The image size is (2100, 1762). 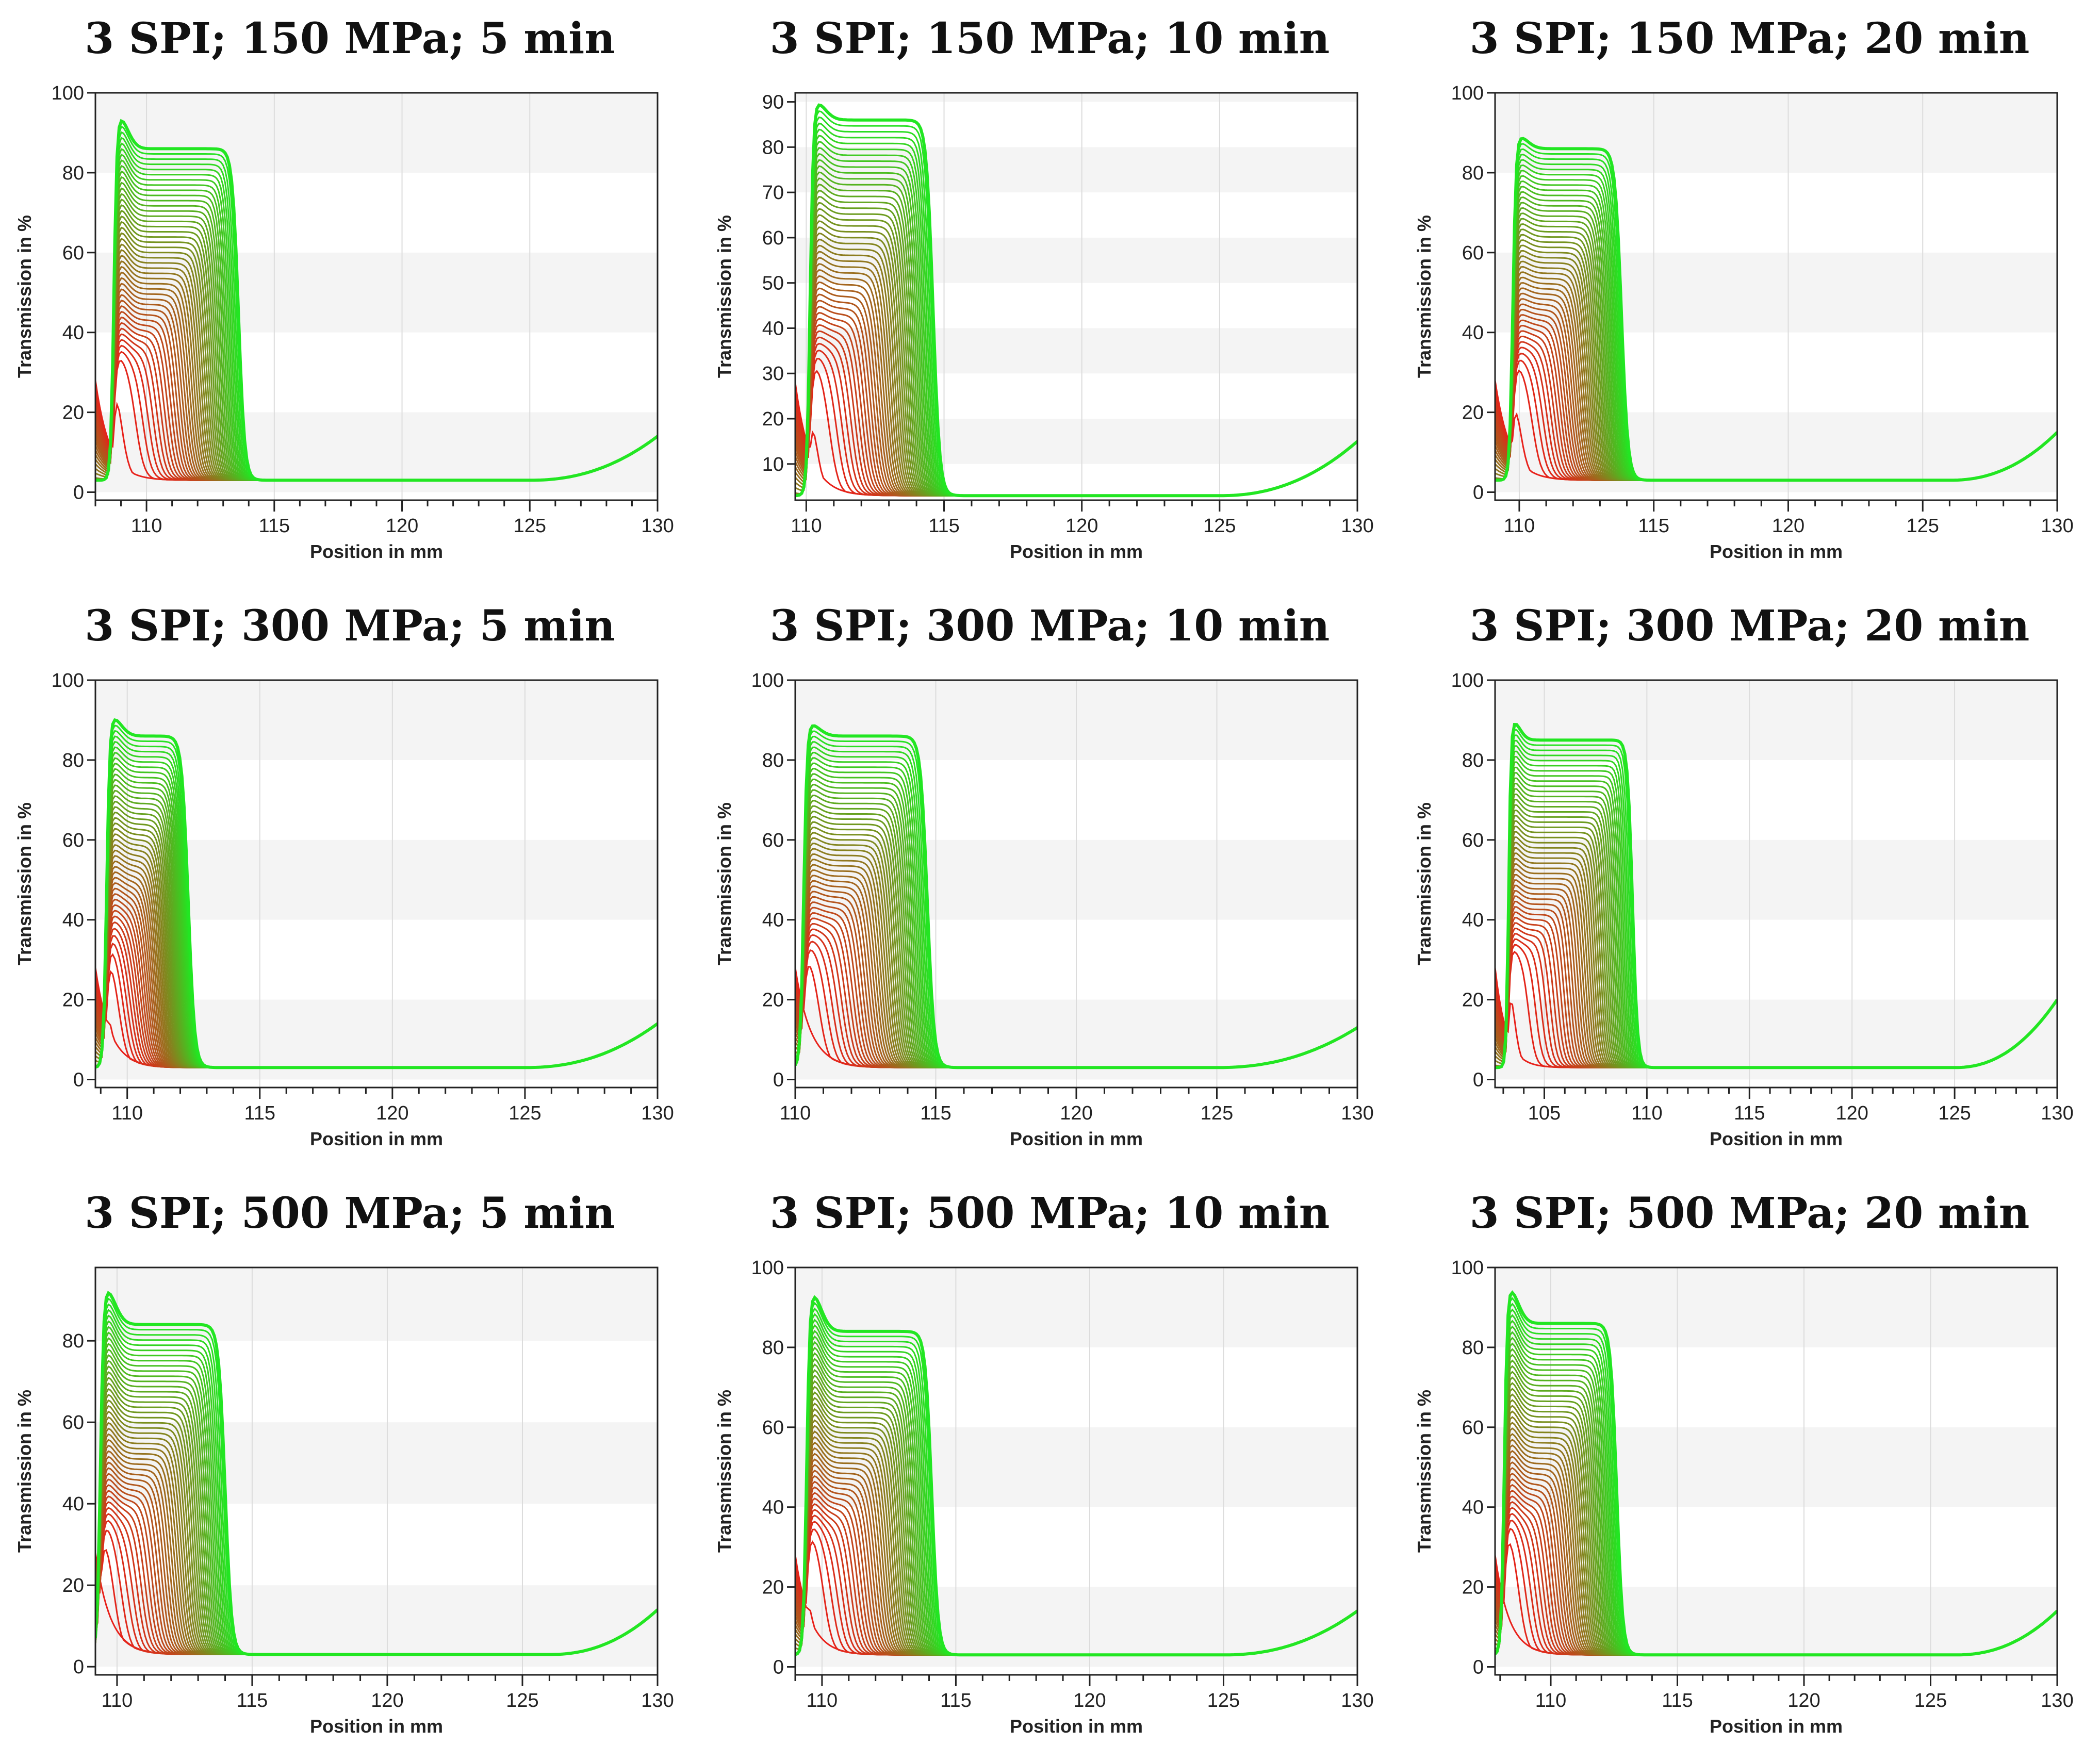 What do you see at coordinates (1050, 38) in the screenshot?
I see `chart-title: 3 SPI; 150 MPa; 10 min` at bounding box center [1050, 38].